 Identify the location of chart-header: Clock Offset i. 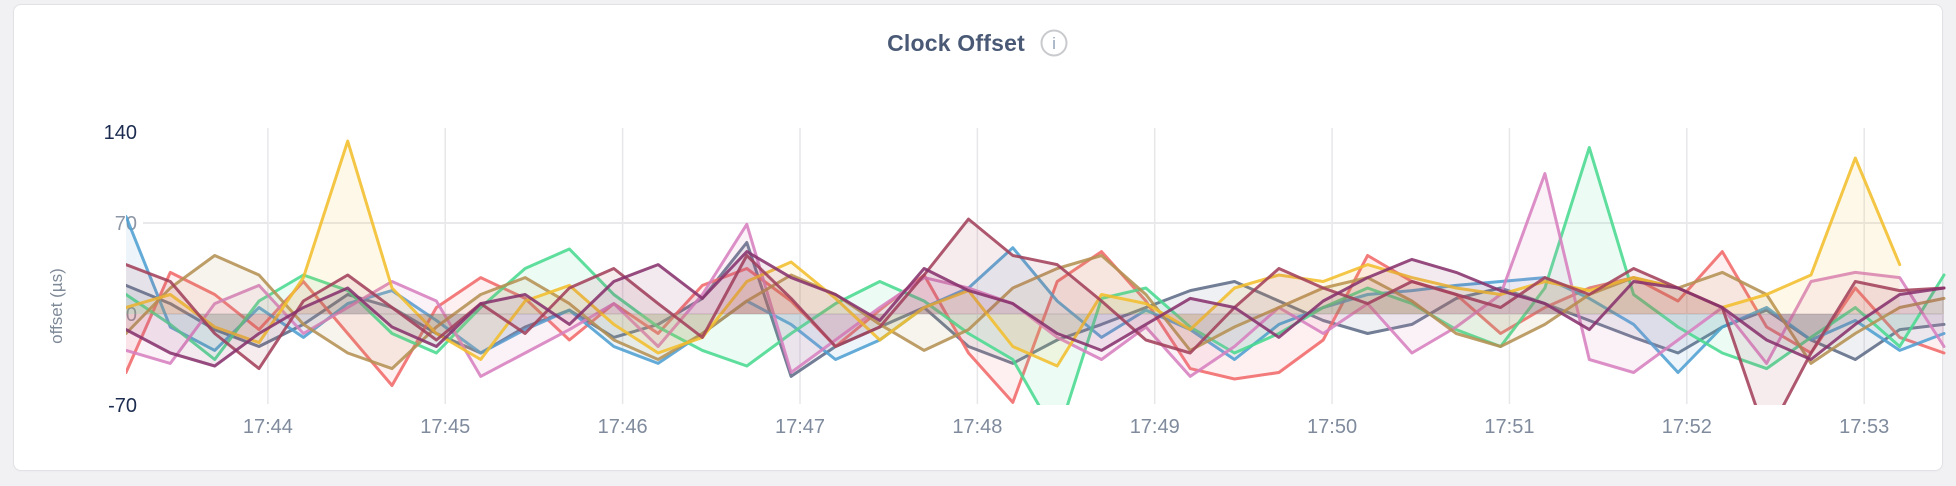
(978, 43).